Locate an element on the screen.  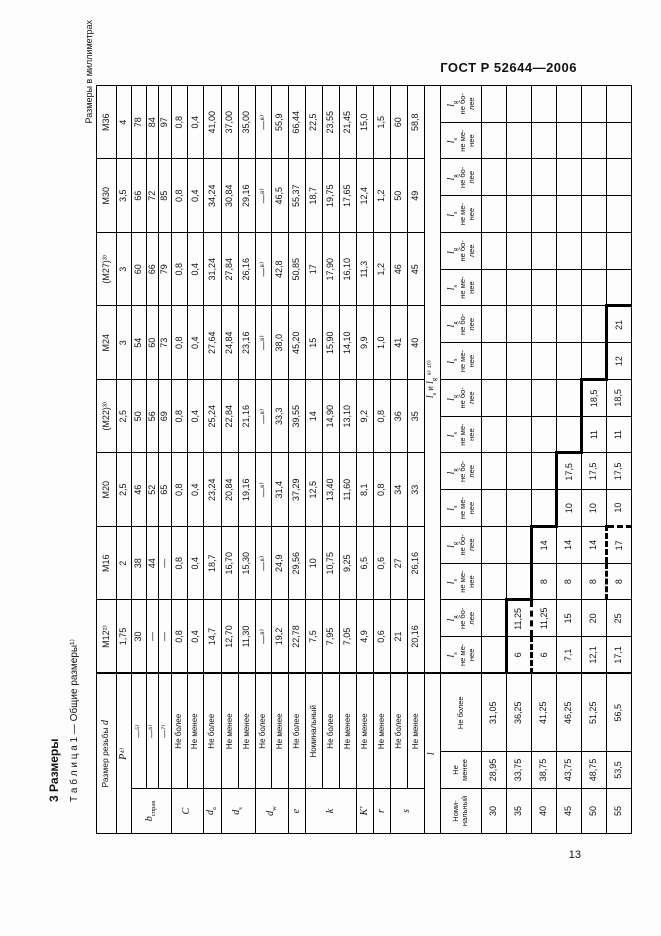
value-cell: 35 is located at coordinates (416, 416).